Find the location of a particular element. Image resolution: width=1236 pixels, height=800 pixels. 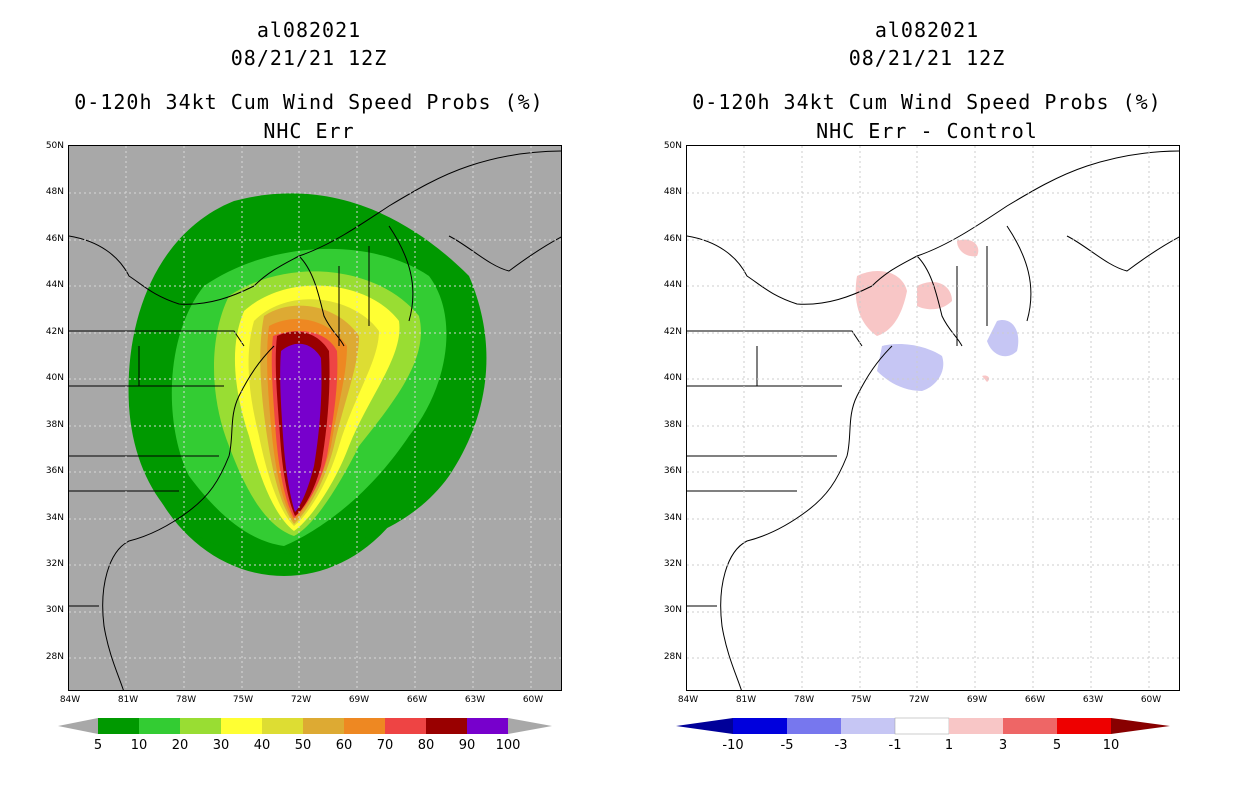

subtitle: NHC Err - Control is located at coordinates (927, 131).